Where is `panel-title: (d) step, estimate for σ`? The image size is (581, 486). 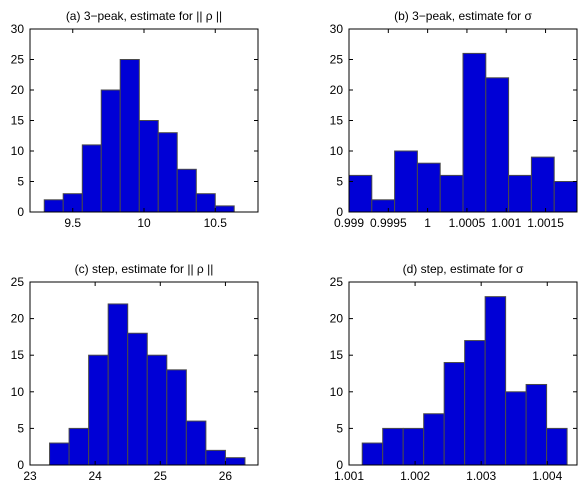 panel-title: (d) step, estimate for σ is located at coordinates (463, 269).